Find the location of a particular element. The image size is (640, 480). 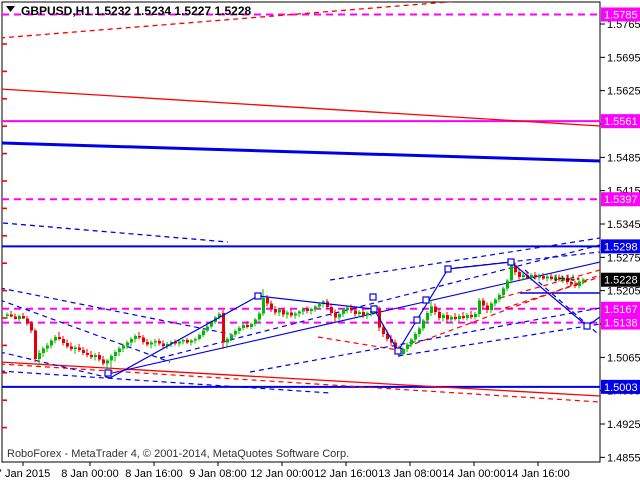

y-tick-label: 1.5765 is located at coordinates (623, 25).